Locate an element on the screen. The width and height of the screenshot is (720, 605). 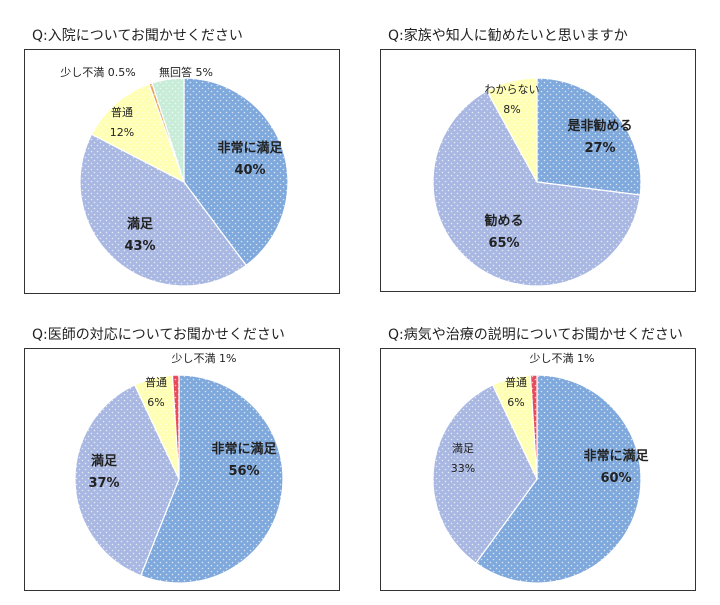
slice-value: 43% is located at coordinates (139, 246).